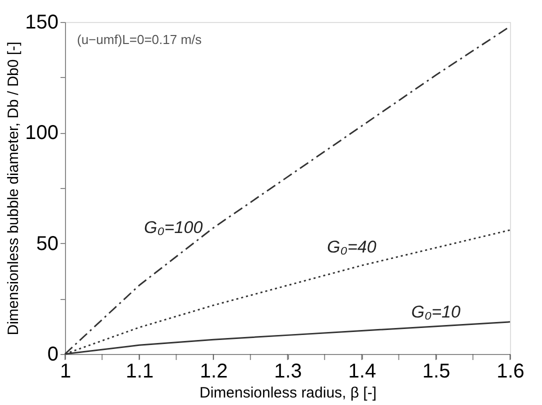  Describe the element at coordinates (13, 189) in the screenshot. I see `y-axis-title: Dimensionless bubble diameter, Db / Db0 [-]` at that location.